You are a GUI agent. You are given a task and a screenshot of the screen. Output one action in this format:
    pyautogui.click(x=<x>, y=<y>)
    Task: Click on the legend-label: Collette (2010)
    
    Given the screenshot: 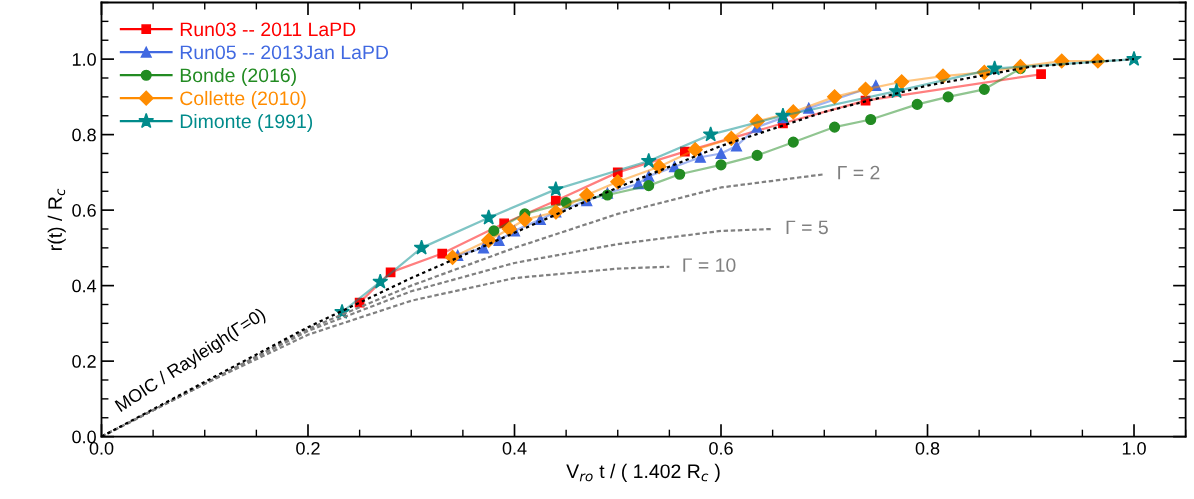 What is the action you would take?
    pyautogui.click(x=243, y=100)
    